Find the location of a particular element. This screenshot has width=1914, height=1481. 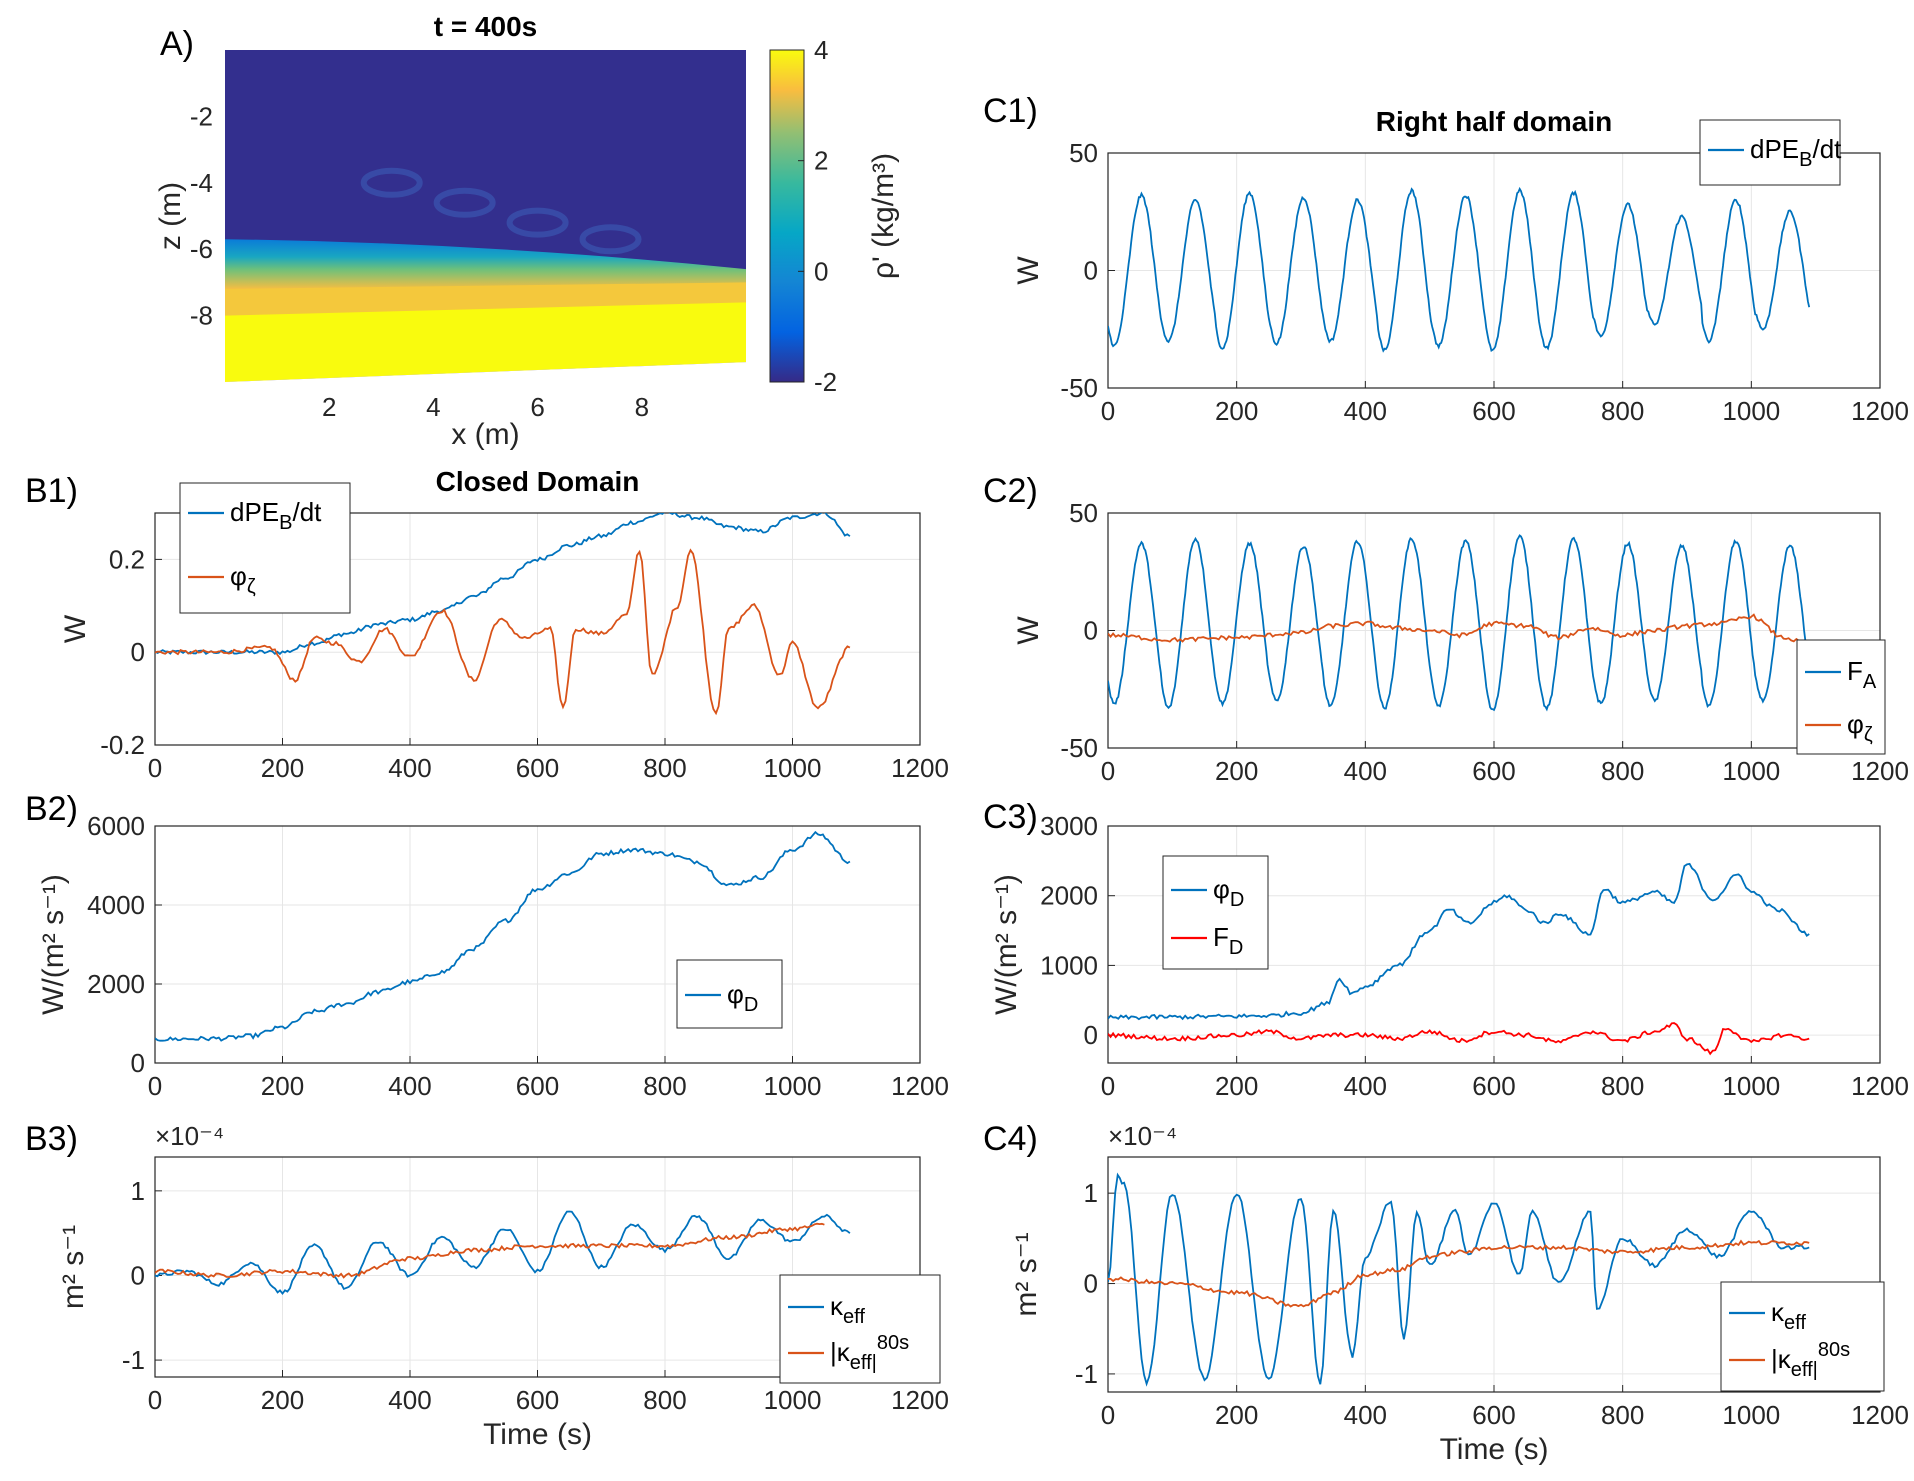

y-tick-label: 50 is located at coordinates (1083, 513).